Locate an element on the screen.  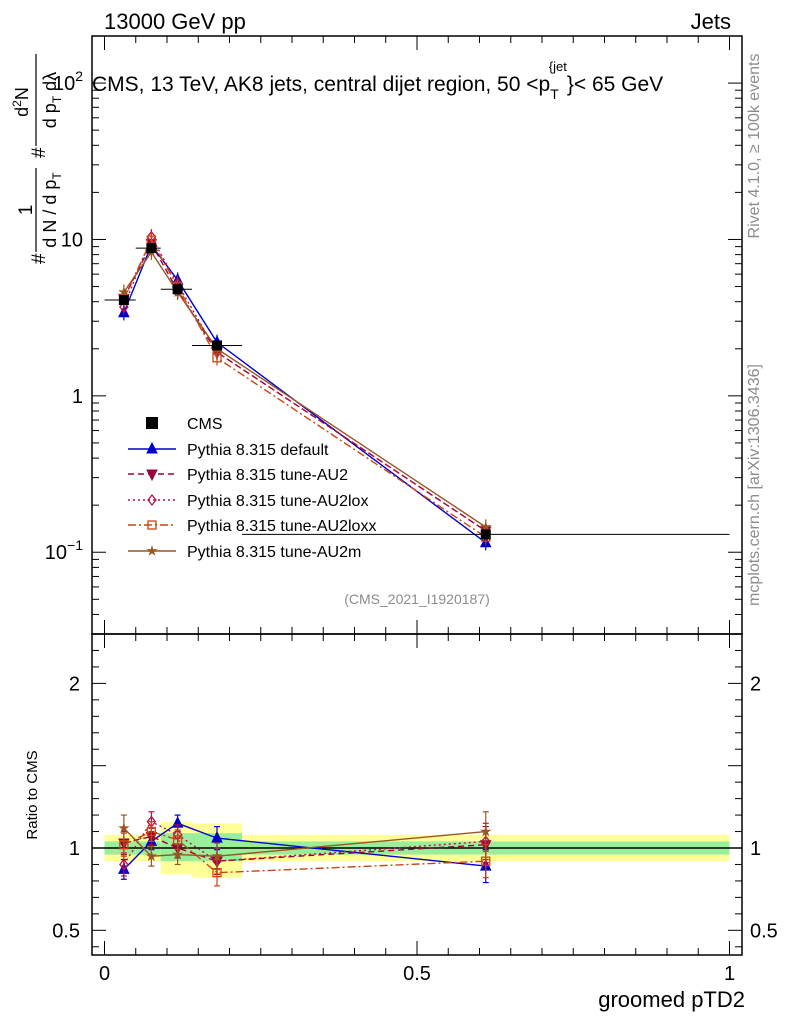
y-tick-label-main-3: 10² is located at coordinates (68, 81).